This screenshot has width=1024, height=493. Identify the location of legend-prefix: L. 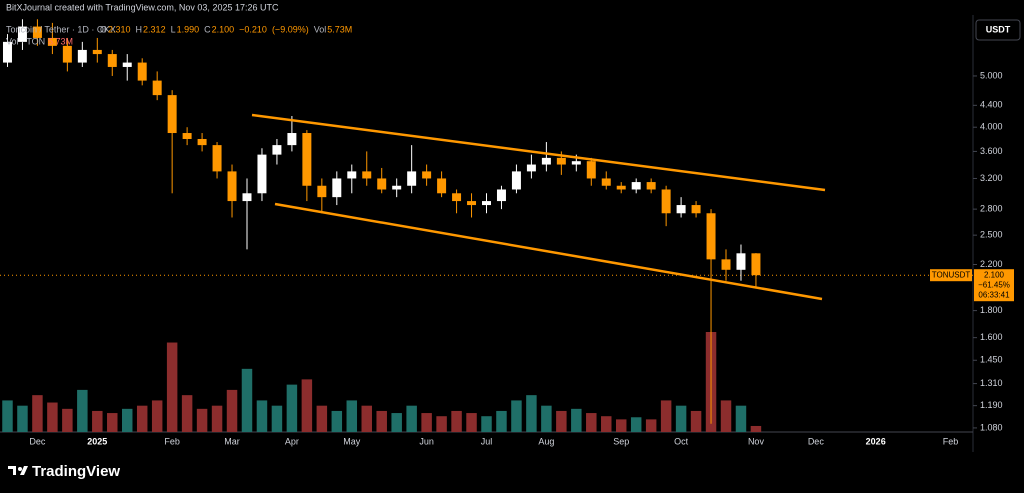
(173, 29).